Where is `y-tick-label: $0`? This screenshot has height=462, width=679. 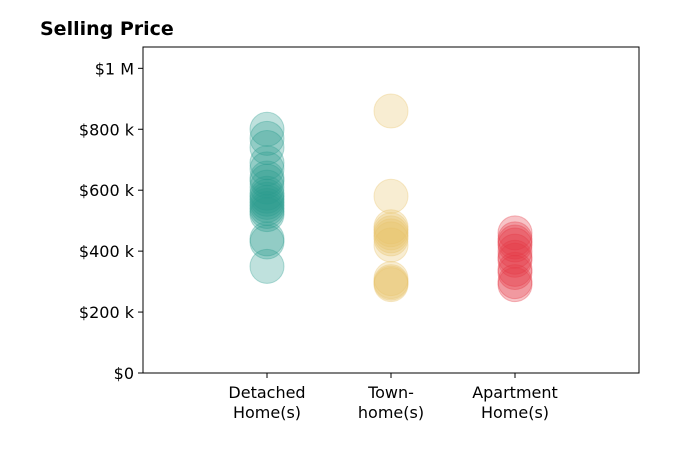 y-tick-label: $0 is located at coordinates (124, 373).